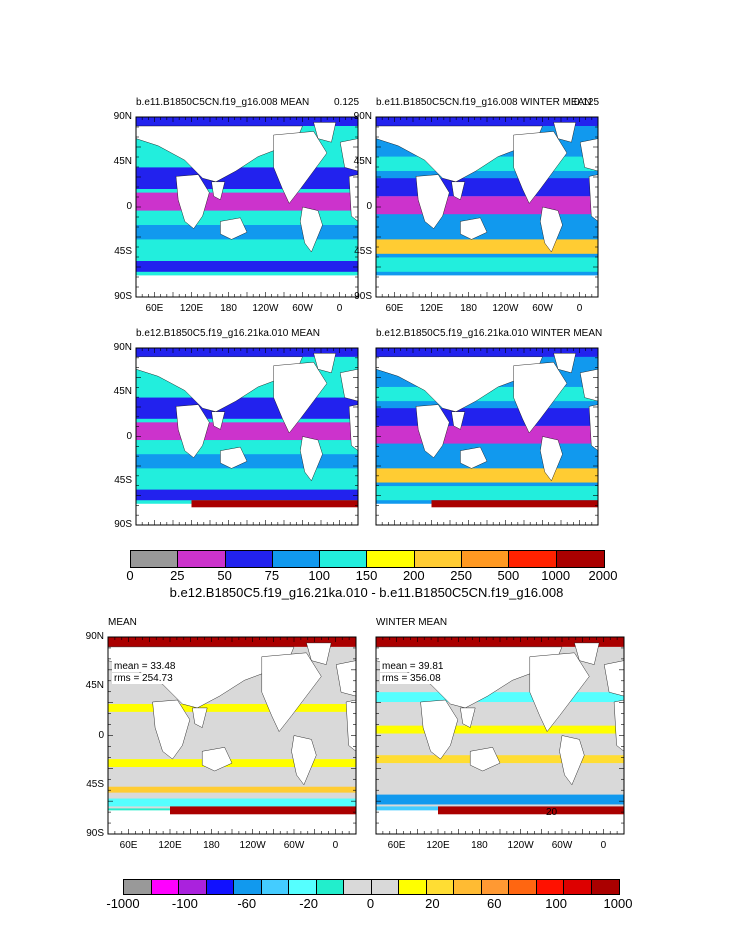 This screenshot has width=733, height=945. I want to click on mean-stat: mean = 39.81, so click(413, 666).